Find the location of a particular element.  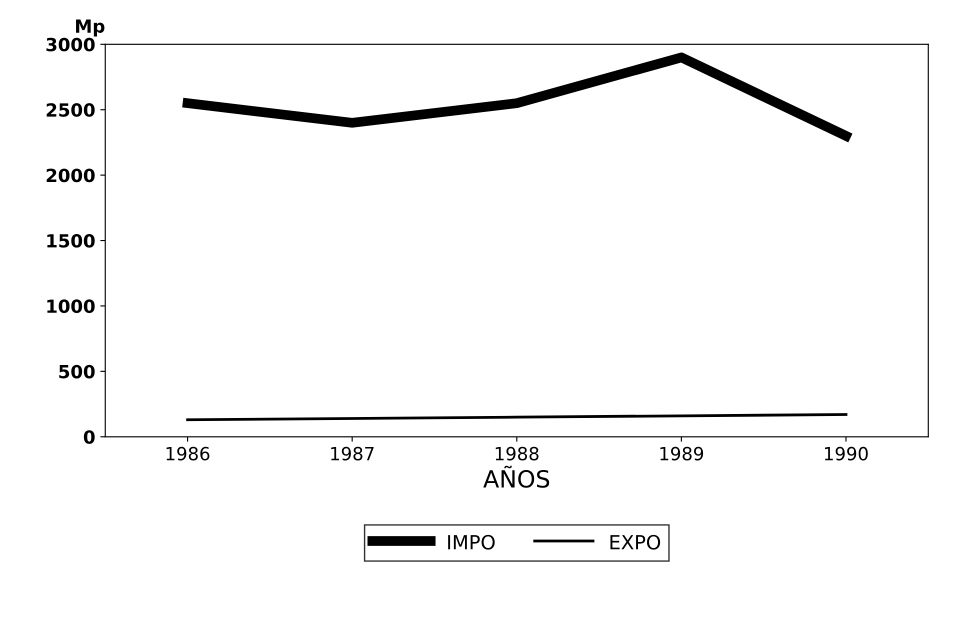

y-tick-label: 2000 is located at coordinates (70, 175).